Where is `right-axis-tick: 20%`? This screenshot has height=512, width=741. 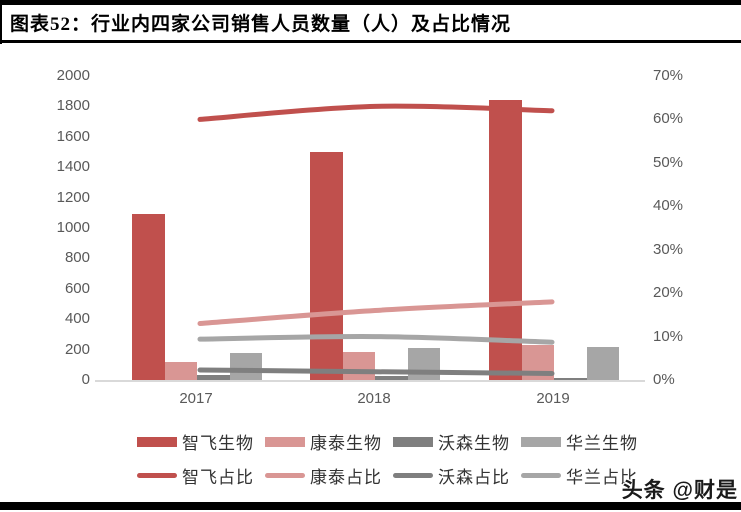
right-axis-tick: 20% is located at coordinates (668, 293).